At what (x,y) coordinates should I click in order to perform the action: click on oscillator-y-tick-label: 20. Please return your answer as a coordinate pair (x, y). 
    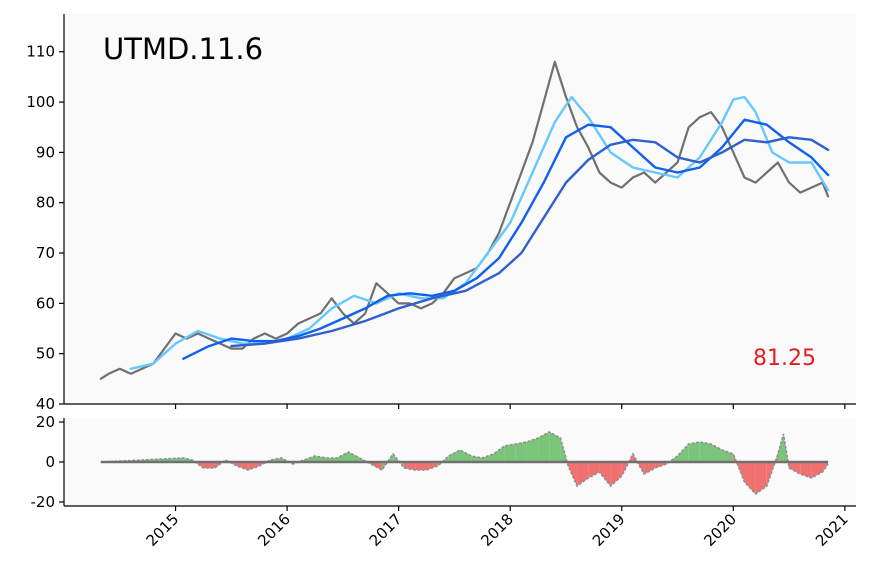
    Looking at the image, I should click on (45, 422).